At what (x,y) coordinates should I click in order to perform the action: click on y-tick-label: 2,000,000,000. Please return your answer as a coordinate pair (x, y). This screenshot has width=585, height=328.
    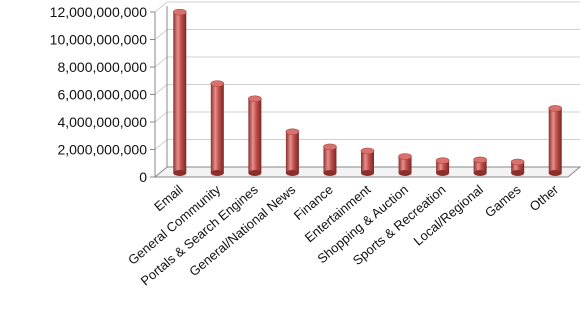
    Looking at the image, I should click on (102, 150).